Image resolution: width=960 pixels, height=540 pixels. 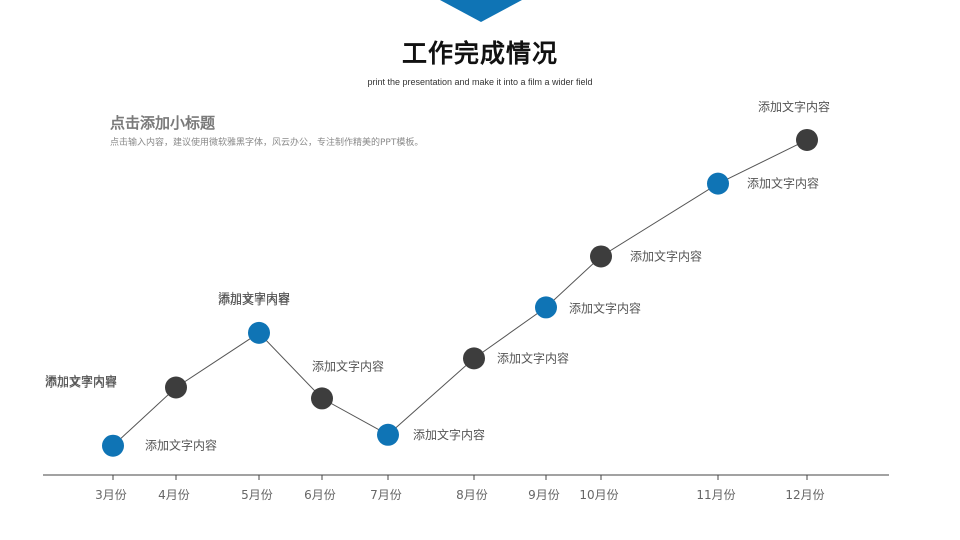 I want to click on page-title: 工作完成情况, so click(x=479, y=53).